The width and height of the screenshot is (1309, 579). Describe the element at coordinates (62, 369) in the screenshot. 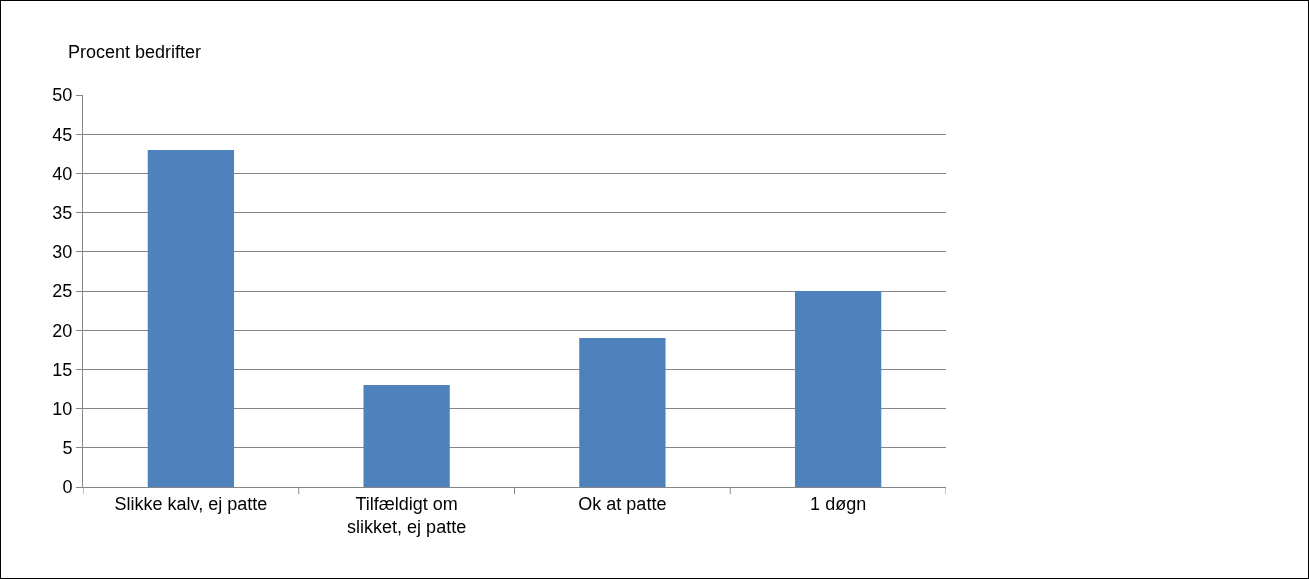

I see `y-tick-label: 15` at that location.